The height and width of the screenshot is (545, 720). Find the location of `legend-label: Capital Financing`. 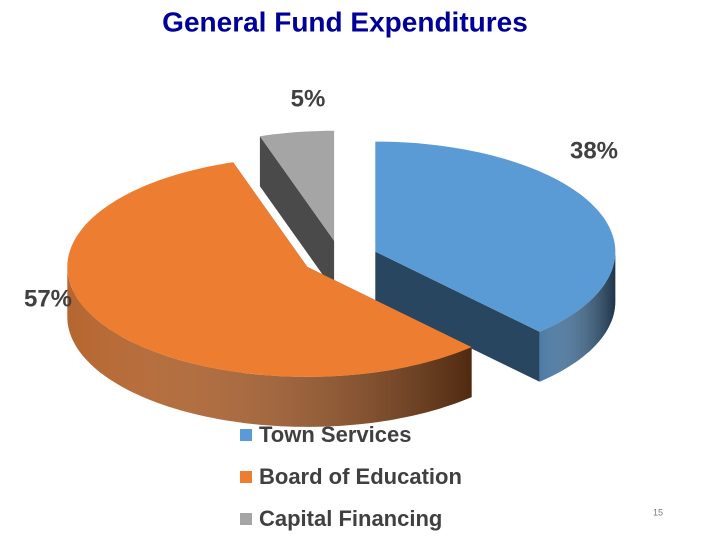

legend-label: Capital Financing is located at coordinates (350, 518).